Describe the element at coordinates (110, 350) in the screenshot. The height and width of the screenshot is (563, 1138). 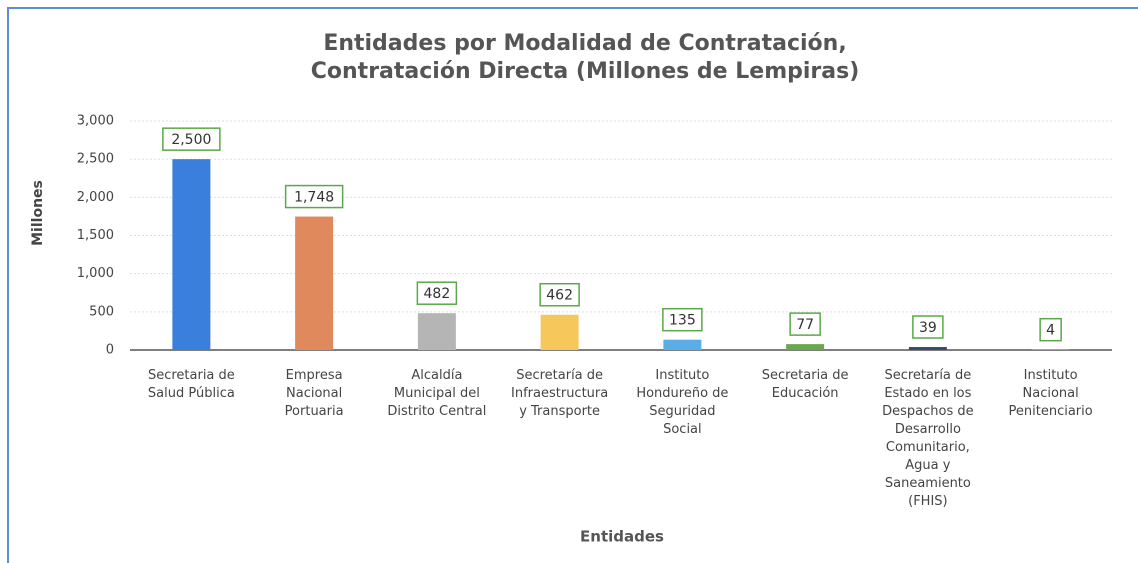
I see `y-tick-label: 0` at that location.